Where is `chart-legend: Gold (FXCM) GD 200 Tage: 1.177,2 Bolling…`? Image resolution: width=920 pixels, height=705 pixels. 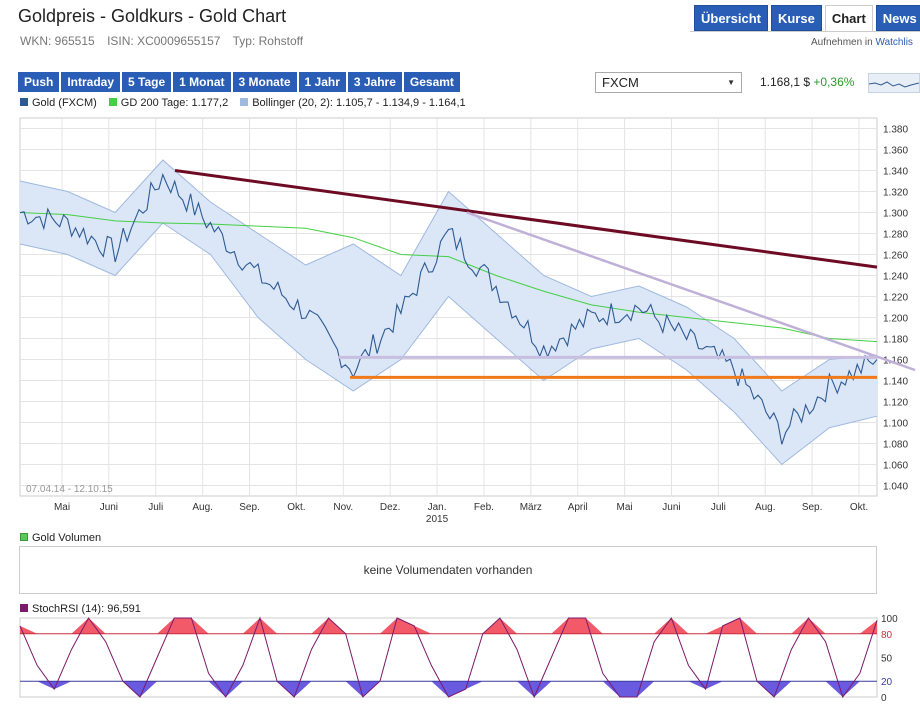 chart-legend: Gold (FXCM) GD 200 Tage: 1.177,2 Bolling… is located at coordinates (243, 103).